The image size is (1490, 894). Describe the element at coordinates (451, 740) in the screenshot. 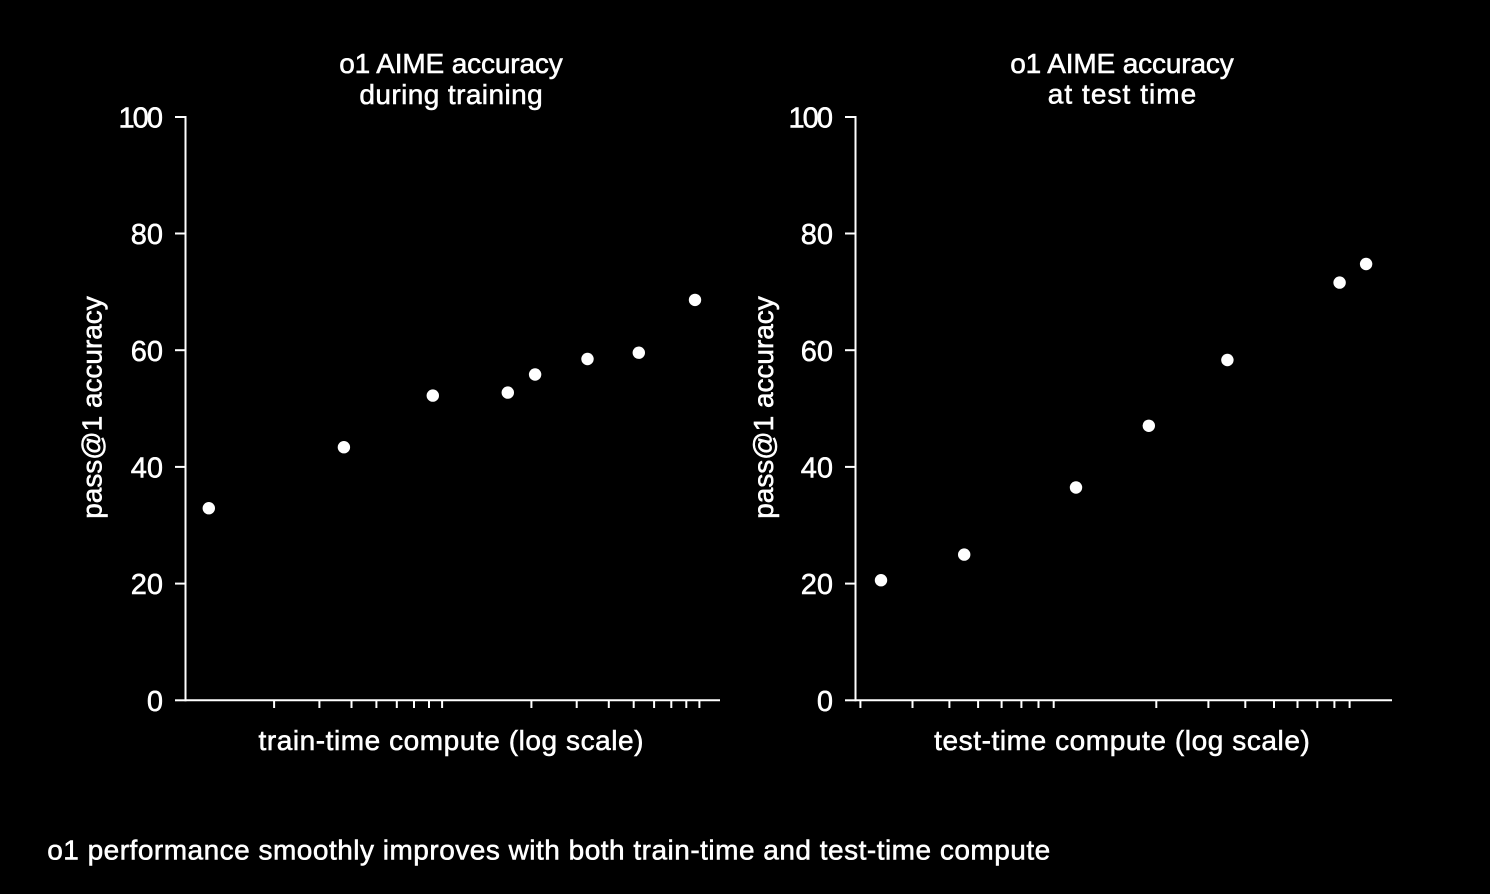

I see `svg-text: train-time compute (log scale)` at that location.